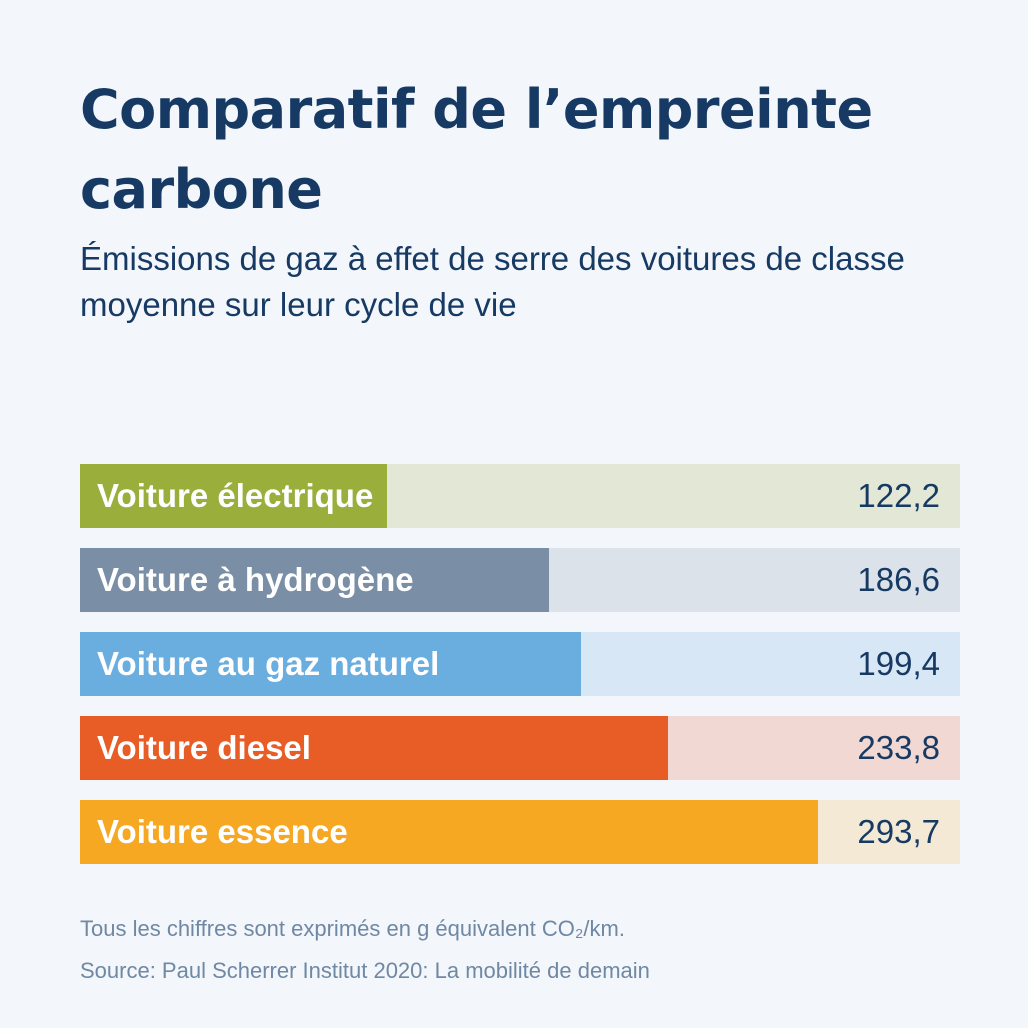 This screenshot has height=1028, width=1028. What do you see at coordinates (520, 496) in the screenshot?
I see `bar-row: Voiture électrique 122,2` at bounding box center [520, 496].